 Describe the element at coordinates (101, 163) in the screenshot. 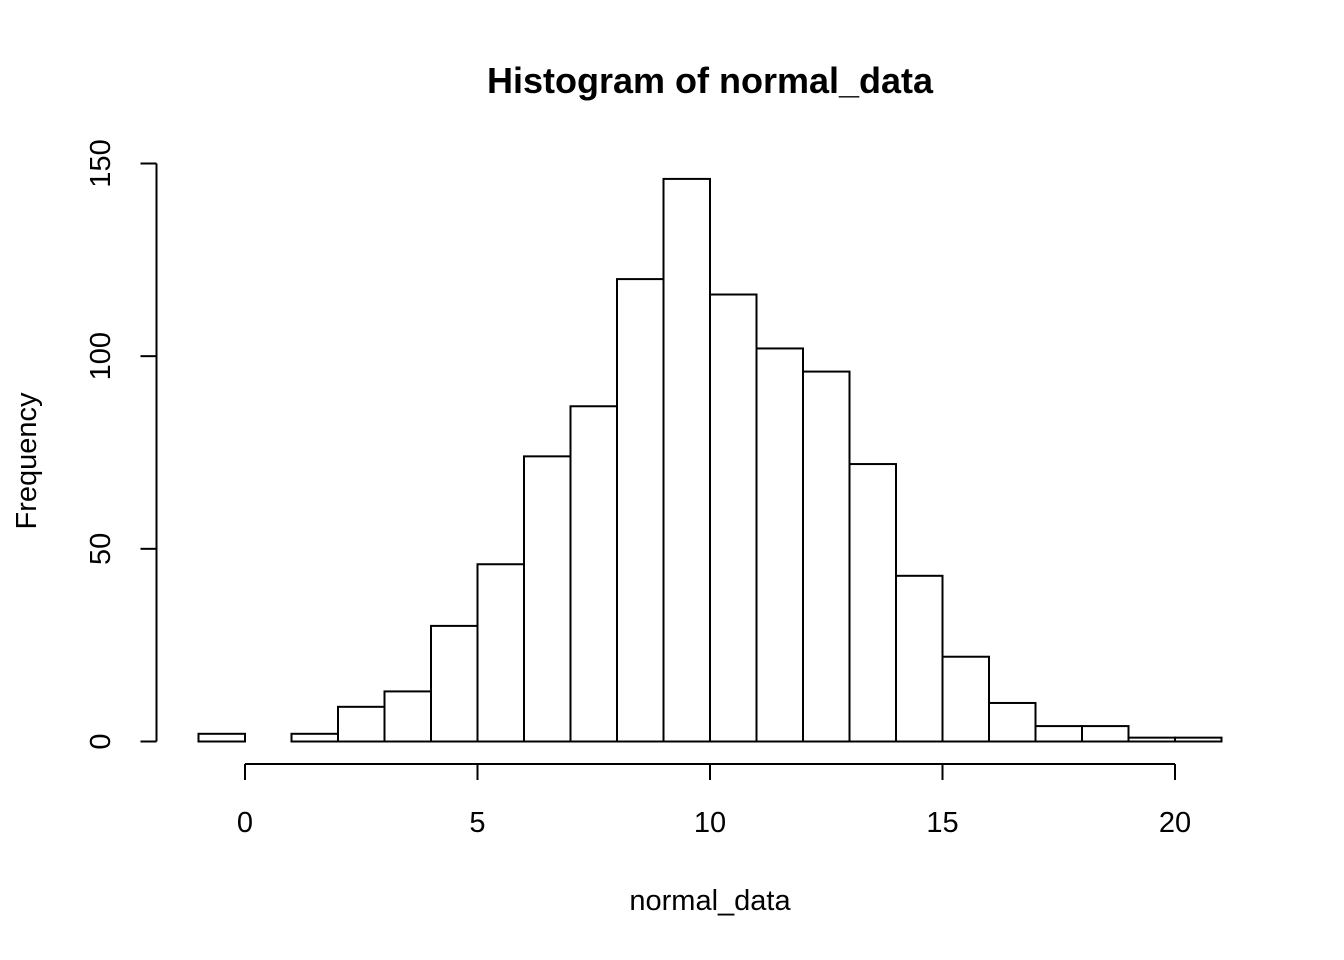

I see `y-tick-label: 150` at that location.